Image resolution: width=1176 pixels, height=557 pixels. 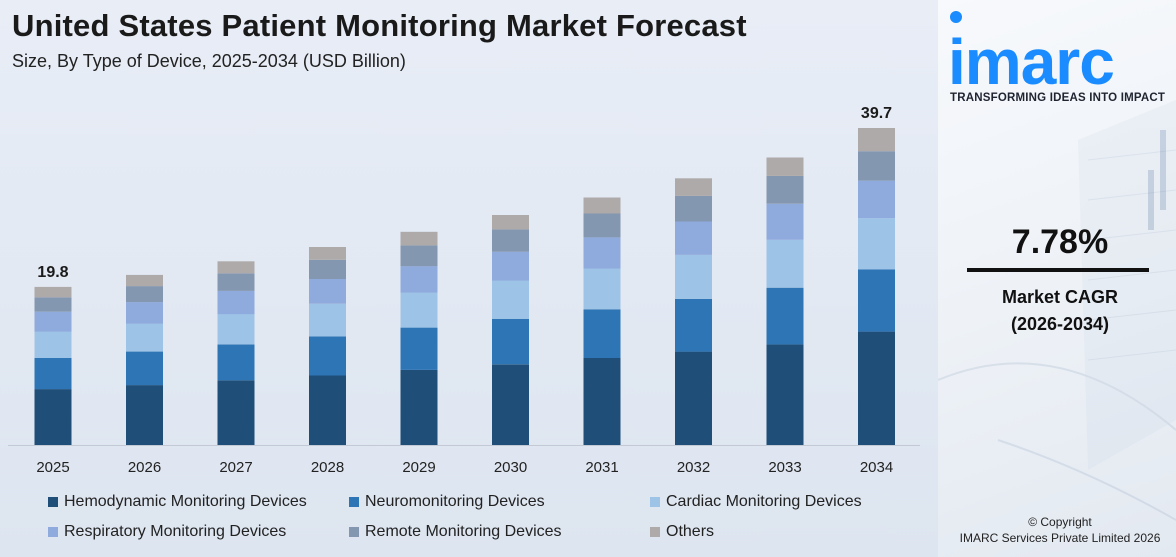 I want to click on legend-item: Neuromonitoring Devices, so click(x=447, y=502).